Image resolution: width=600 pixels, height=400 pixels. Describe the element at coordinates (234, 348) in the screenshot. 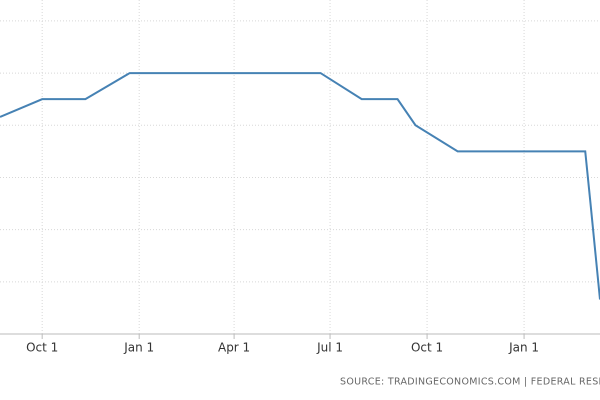

I see `x-tick-label: Apr 1` at that location.